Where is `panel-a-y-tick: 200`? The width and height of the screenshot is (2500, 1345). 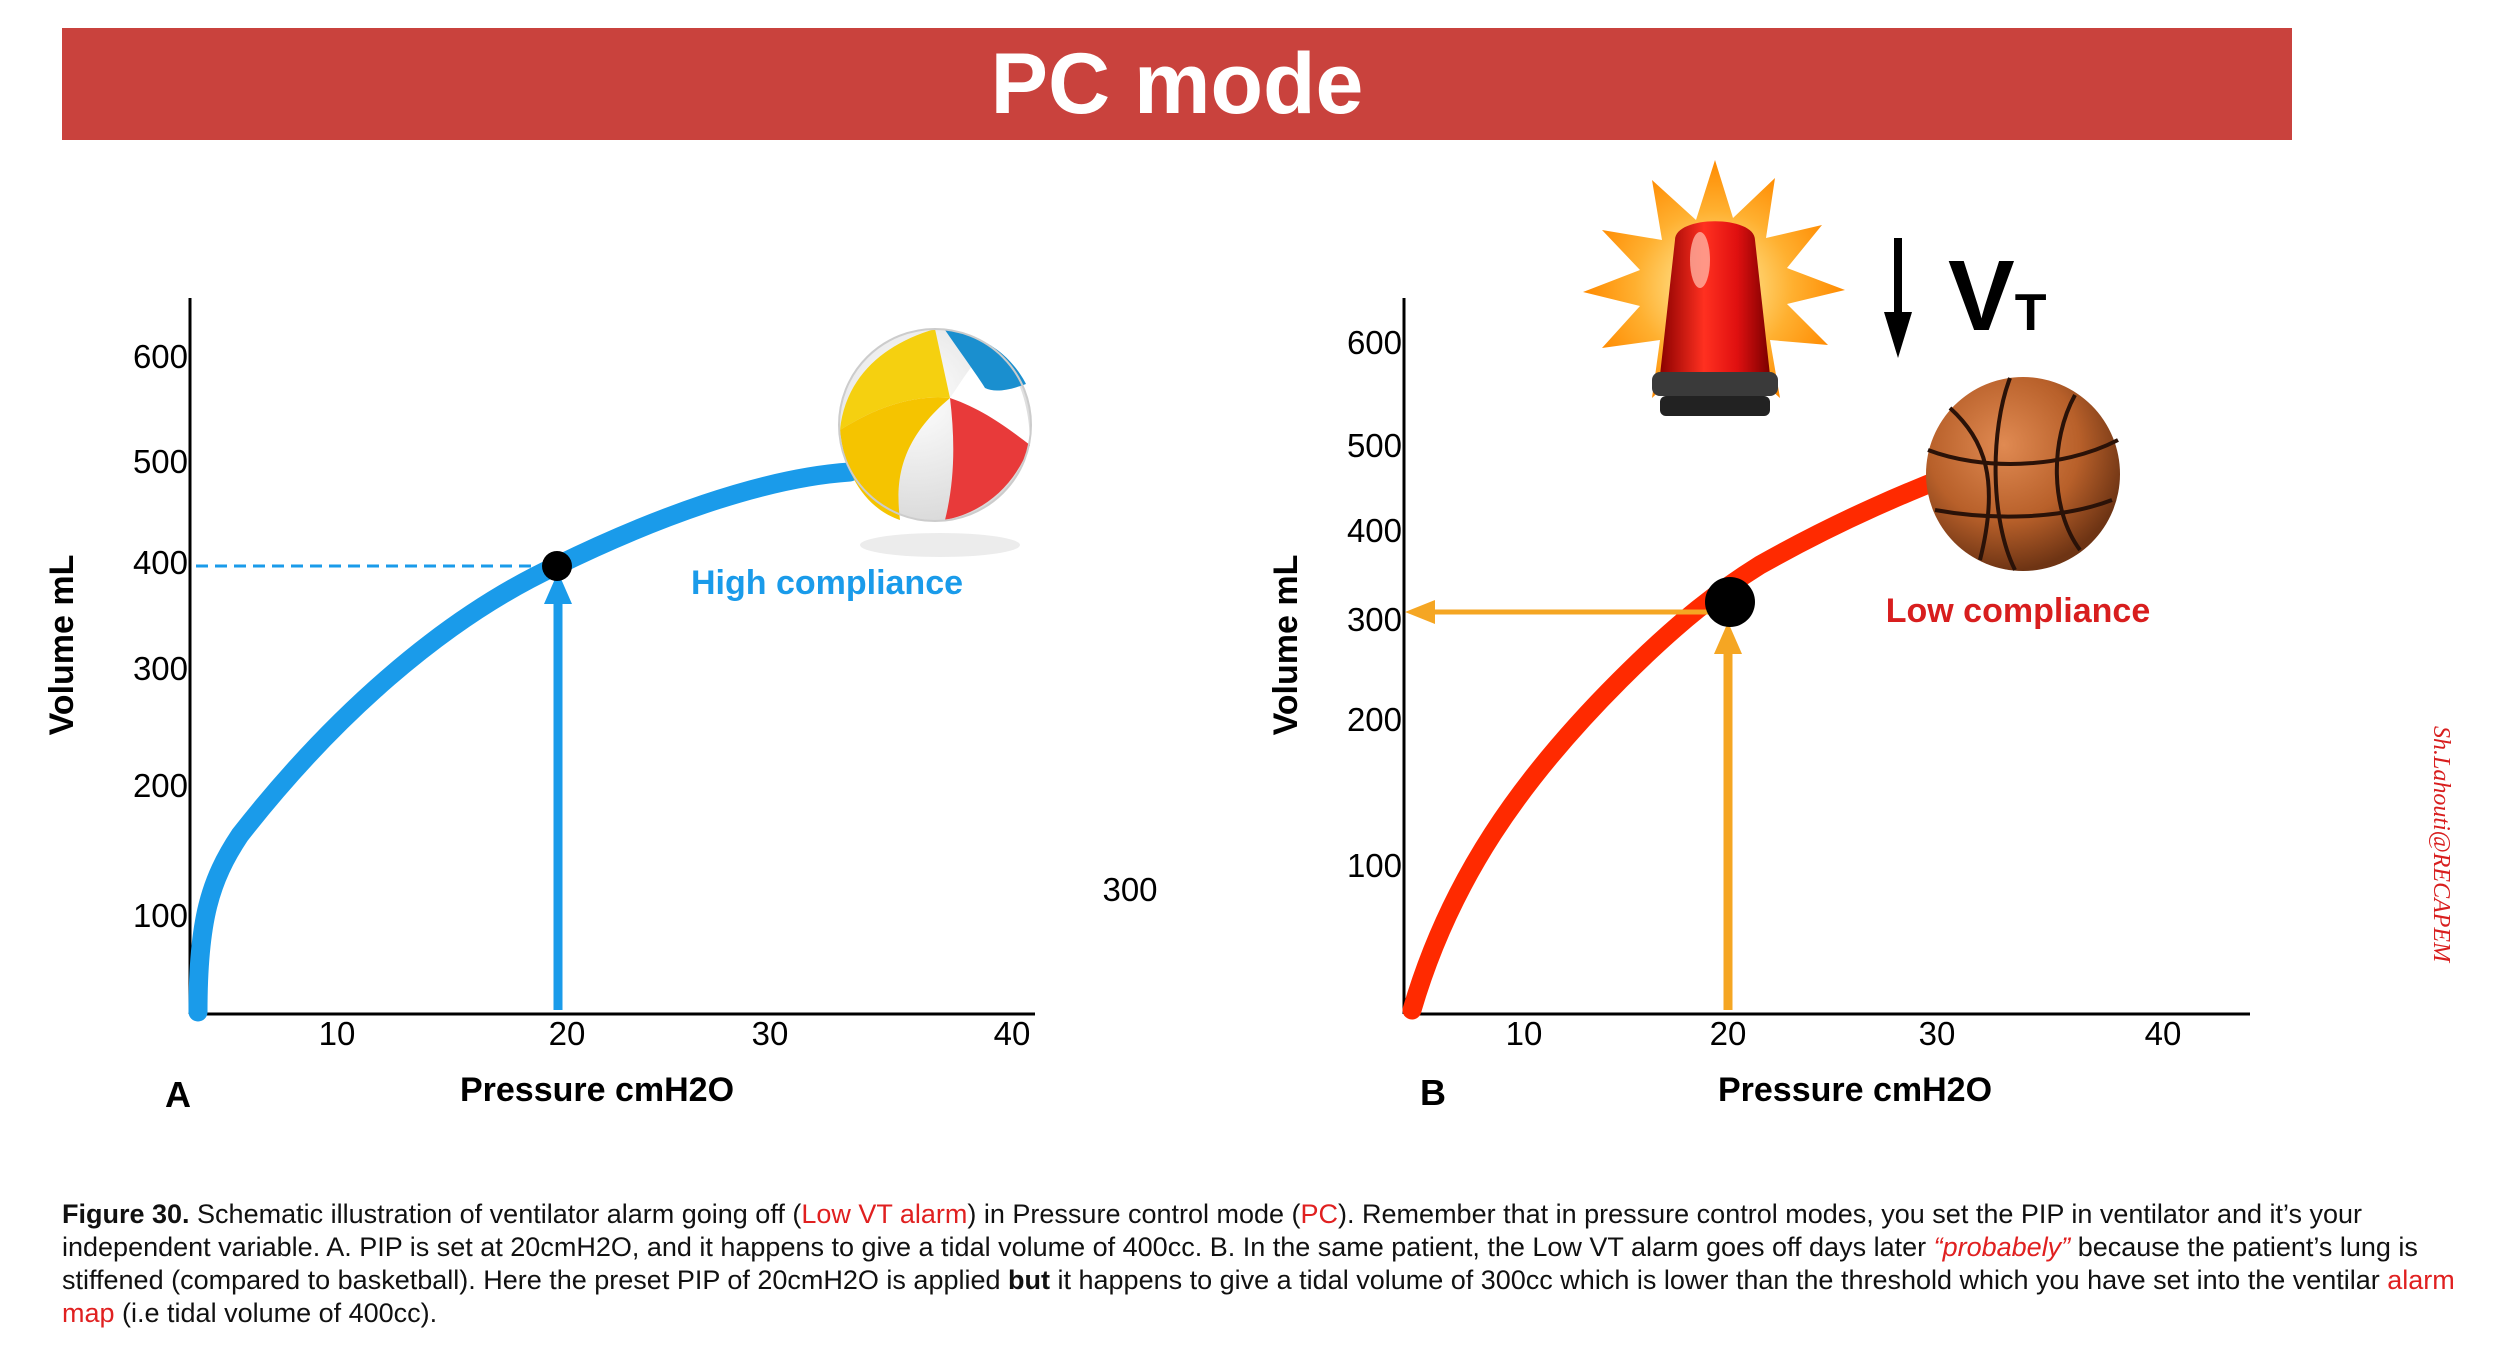 panel-a-y-tick: 200 is located at coordinates (160, 785).